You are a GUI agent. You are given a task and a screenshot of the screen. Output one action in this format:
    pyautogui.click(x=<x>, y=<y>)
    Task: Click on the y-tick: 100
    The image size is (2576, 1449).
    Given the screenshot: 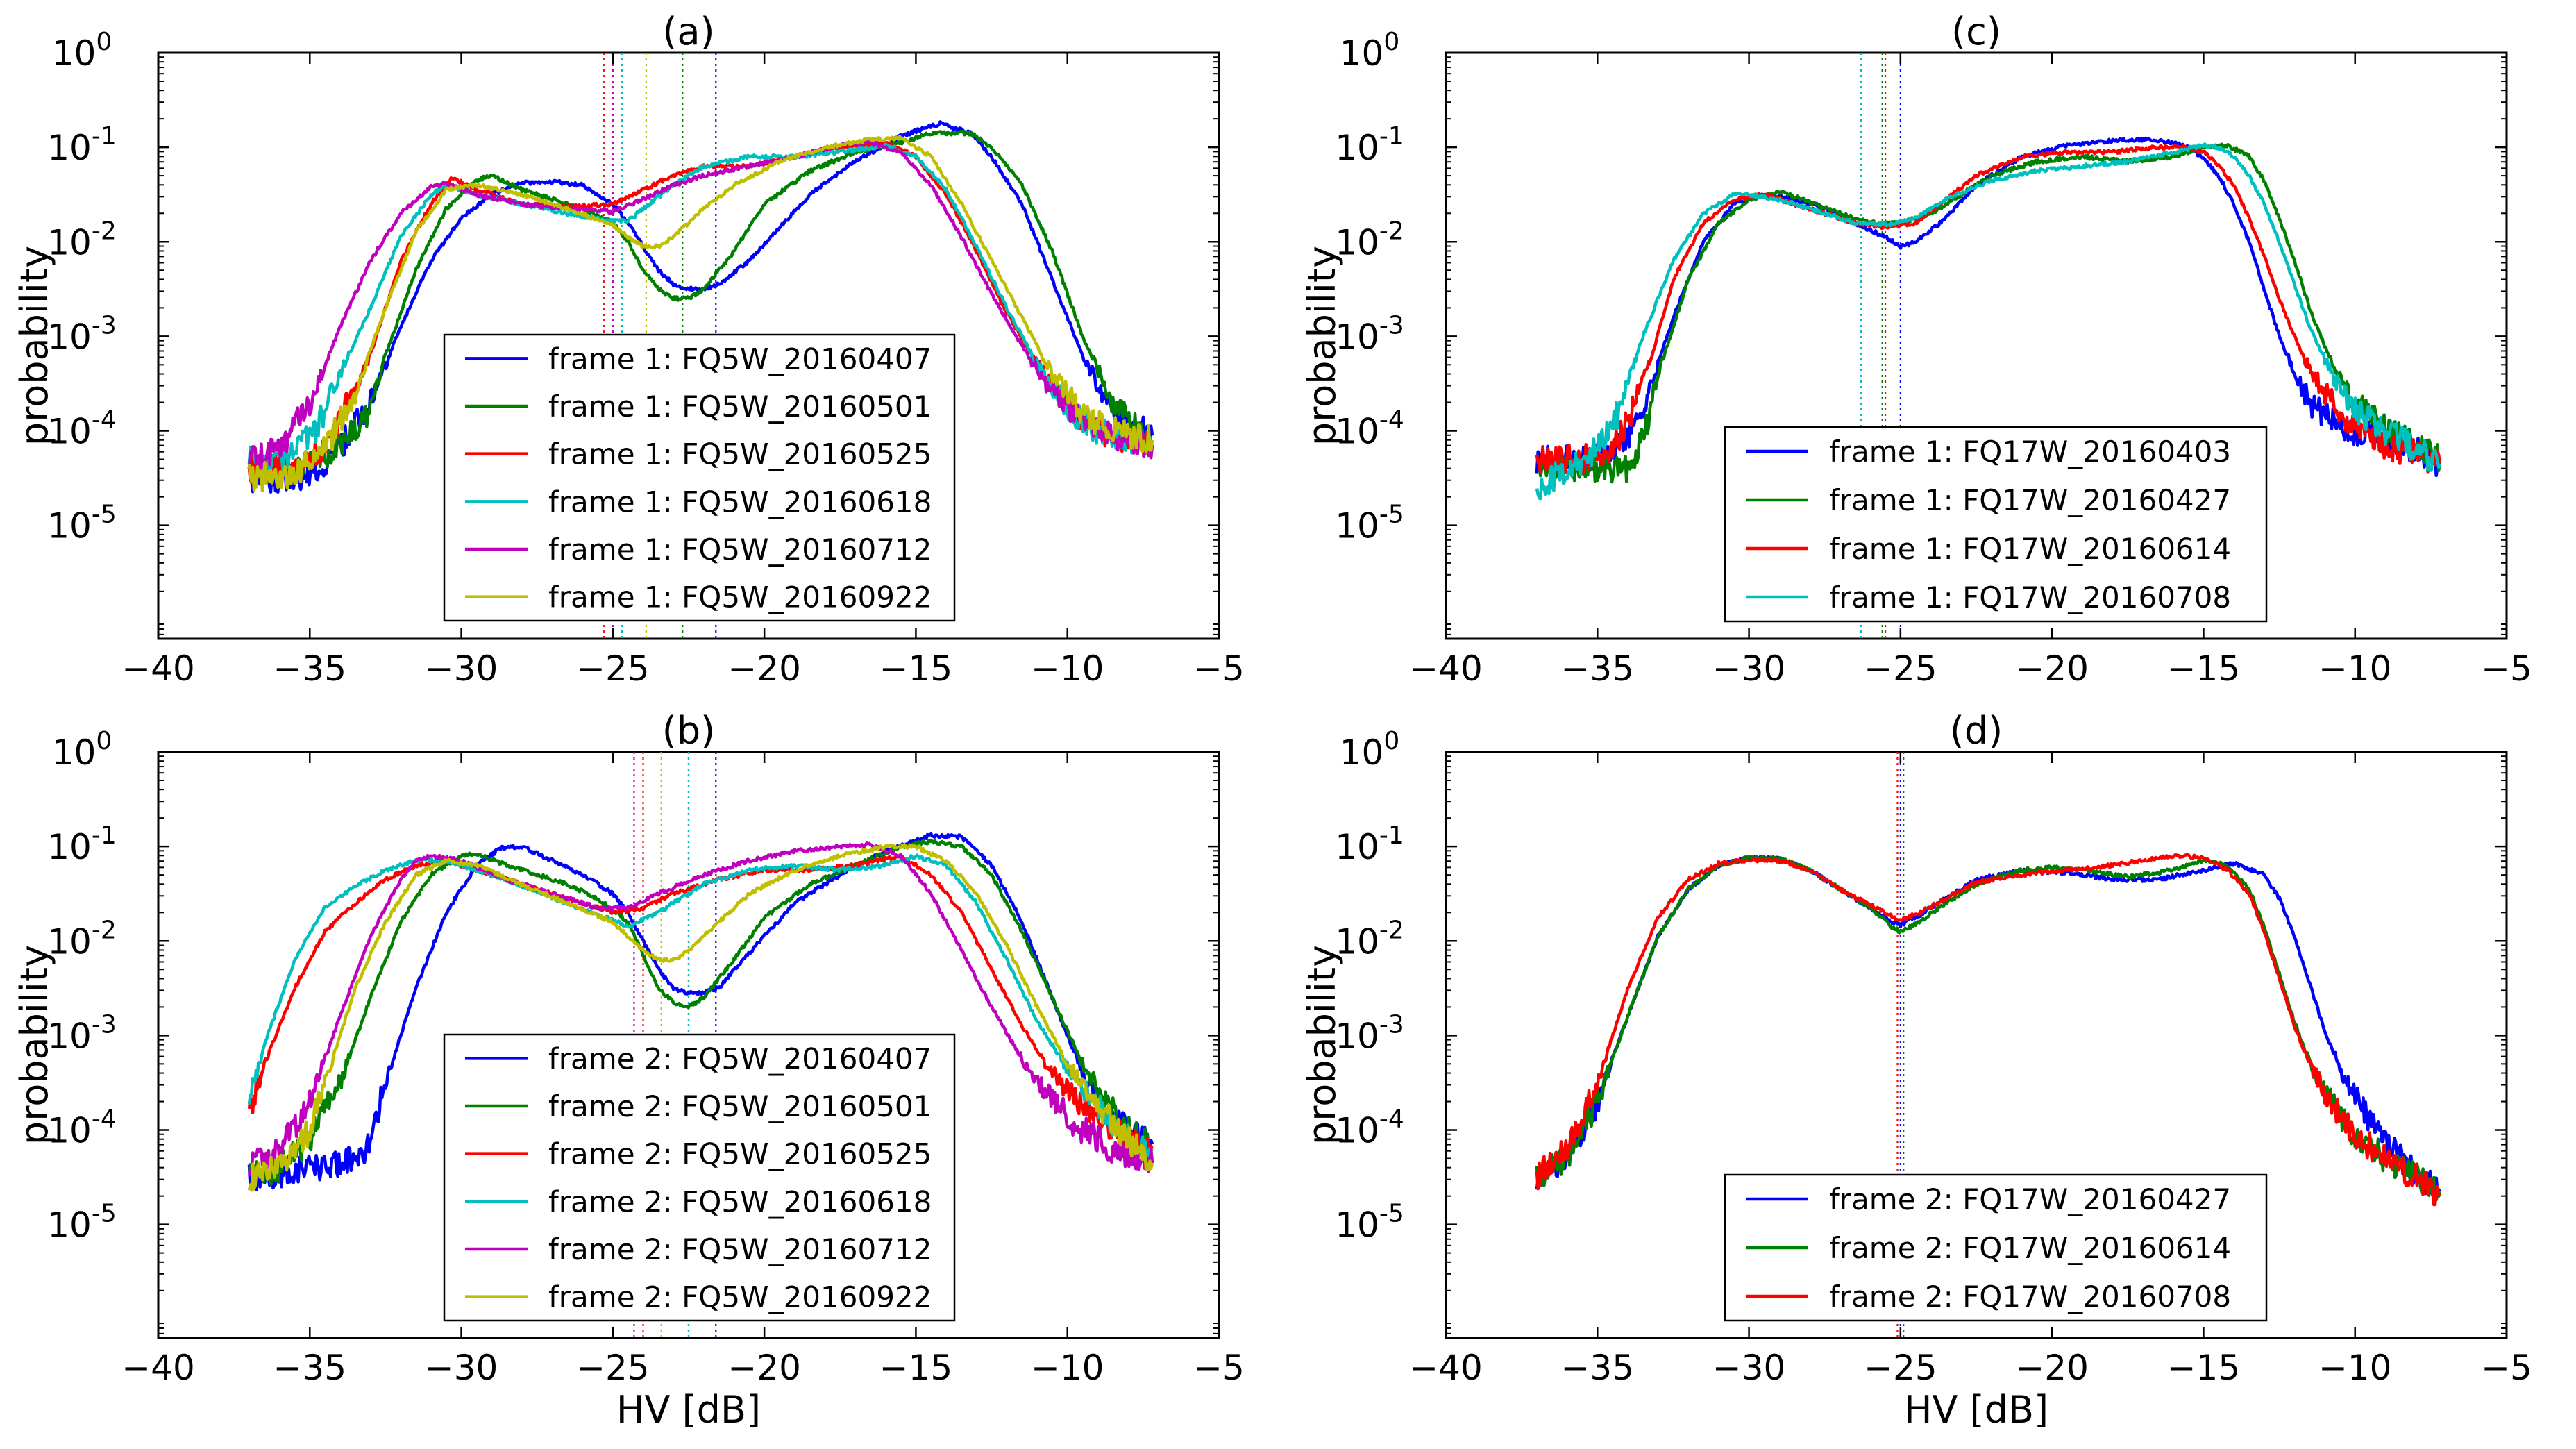 What is the action you would take?
    pyautogui.click(x=1923, y=51)
    